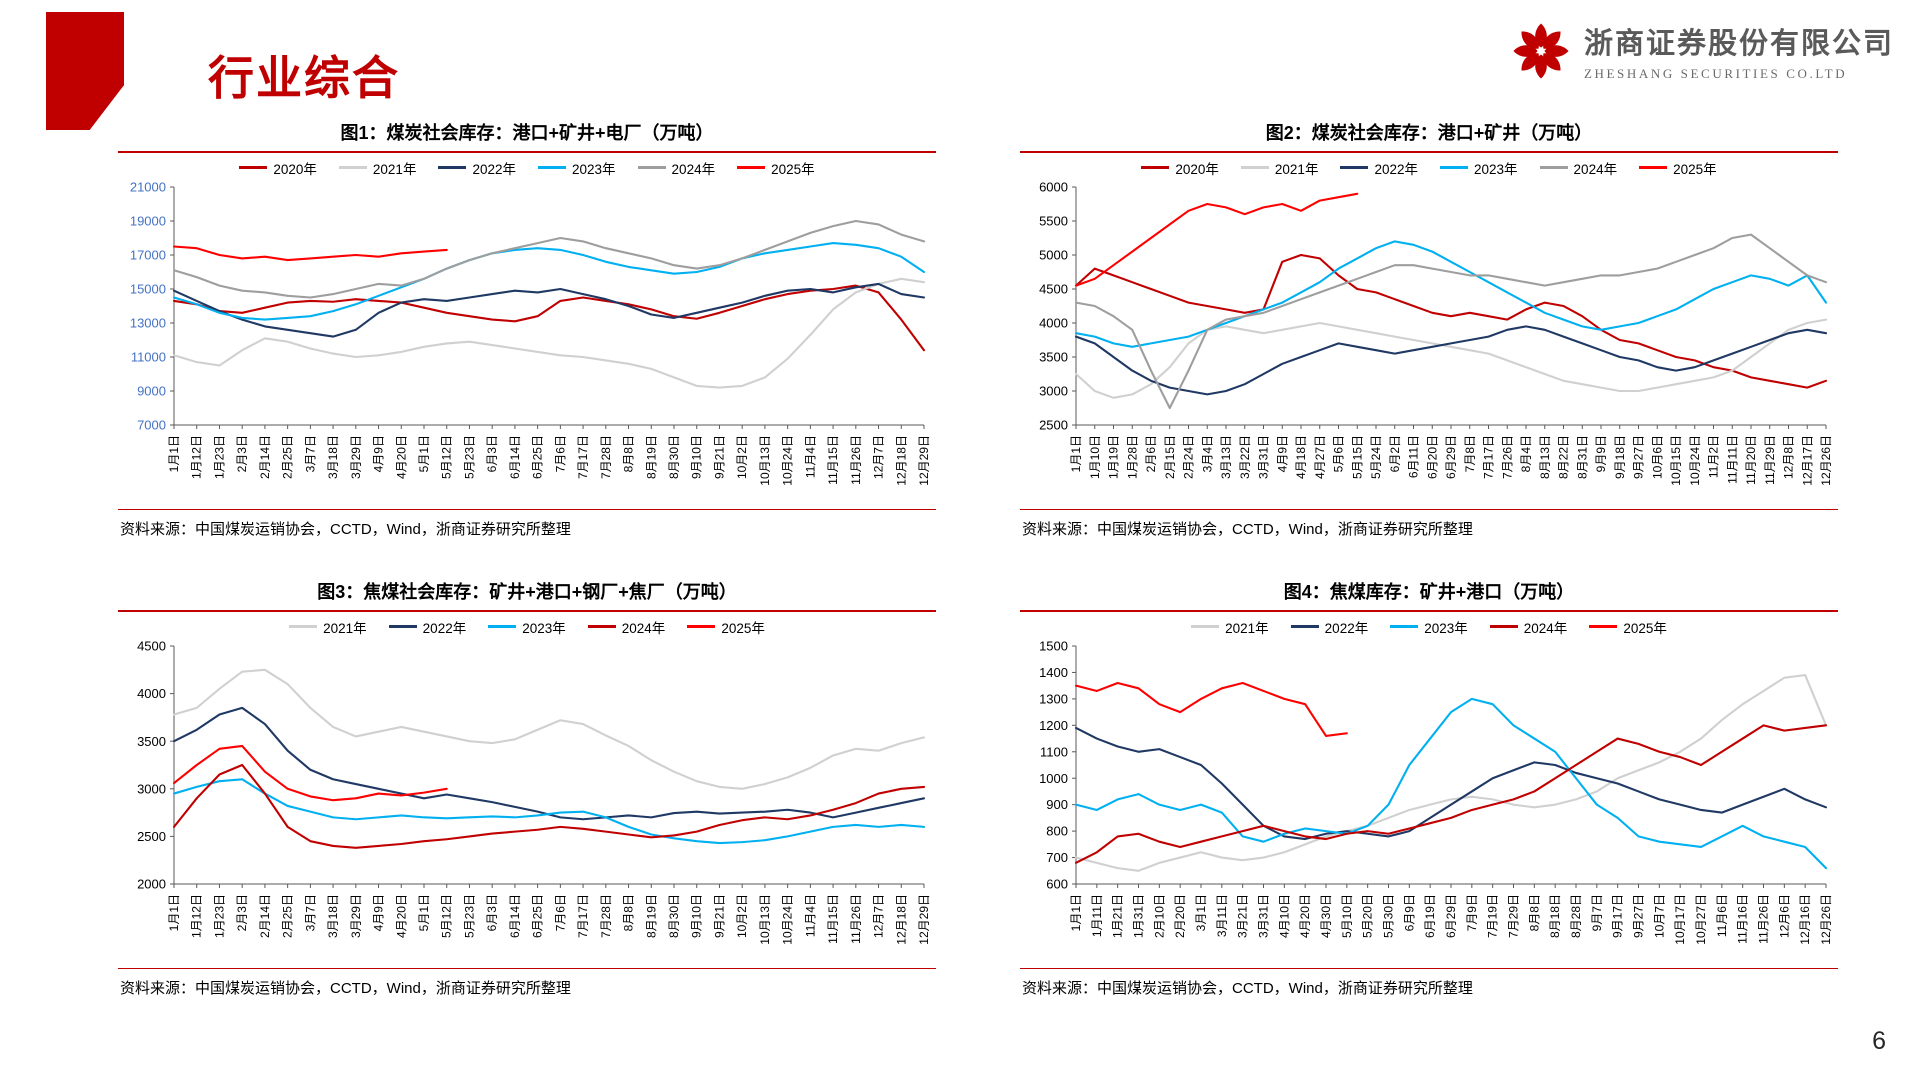 The width and height of the screenshot is (1920, 1080). What do you see at coordinates (1057, 883) in the screenshot?
I see `y-axis-label: 600` at bounding box center [1057, 883].